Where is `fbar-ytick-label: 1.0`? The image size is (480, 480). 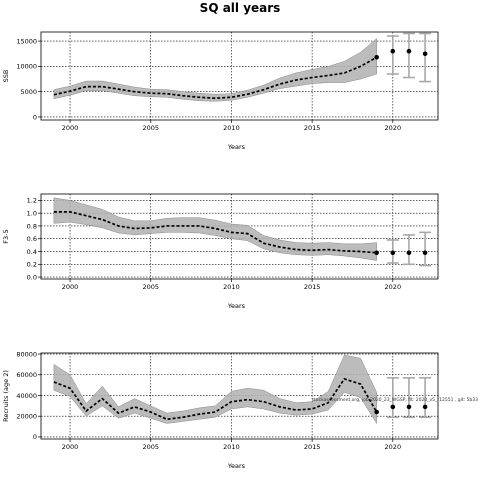 fbar-ytick-label: 1.0 is located at coordinates (32, 213).